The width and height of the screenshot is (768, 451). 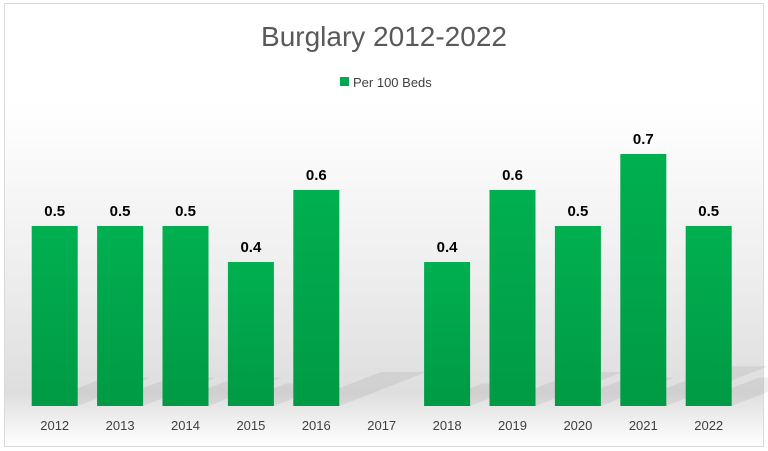 I want to click on legend-label: Per 100 Beds, so click(x=392, y=82).